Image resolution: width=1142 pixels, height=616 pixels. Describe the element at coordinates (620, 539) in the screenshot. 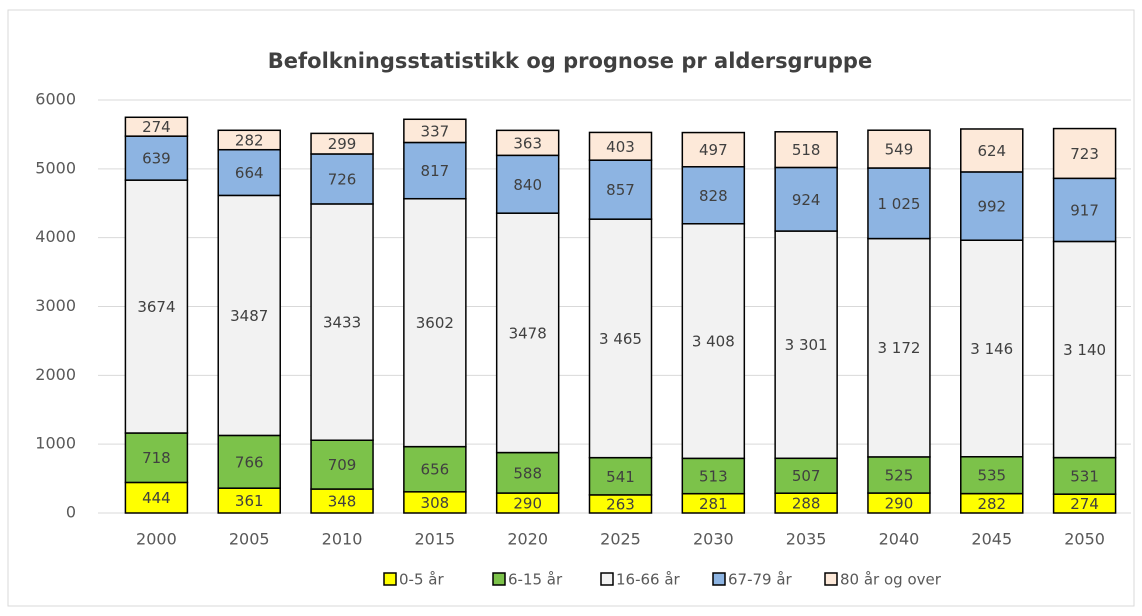

I see `x-tick-label: 2025` at that location.